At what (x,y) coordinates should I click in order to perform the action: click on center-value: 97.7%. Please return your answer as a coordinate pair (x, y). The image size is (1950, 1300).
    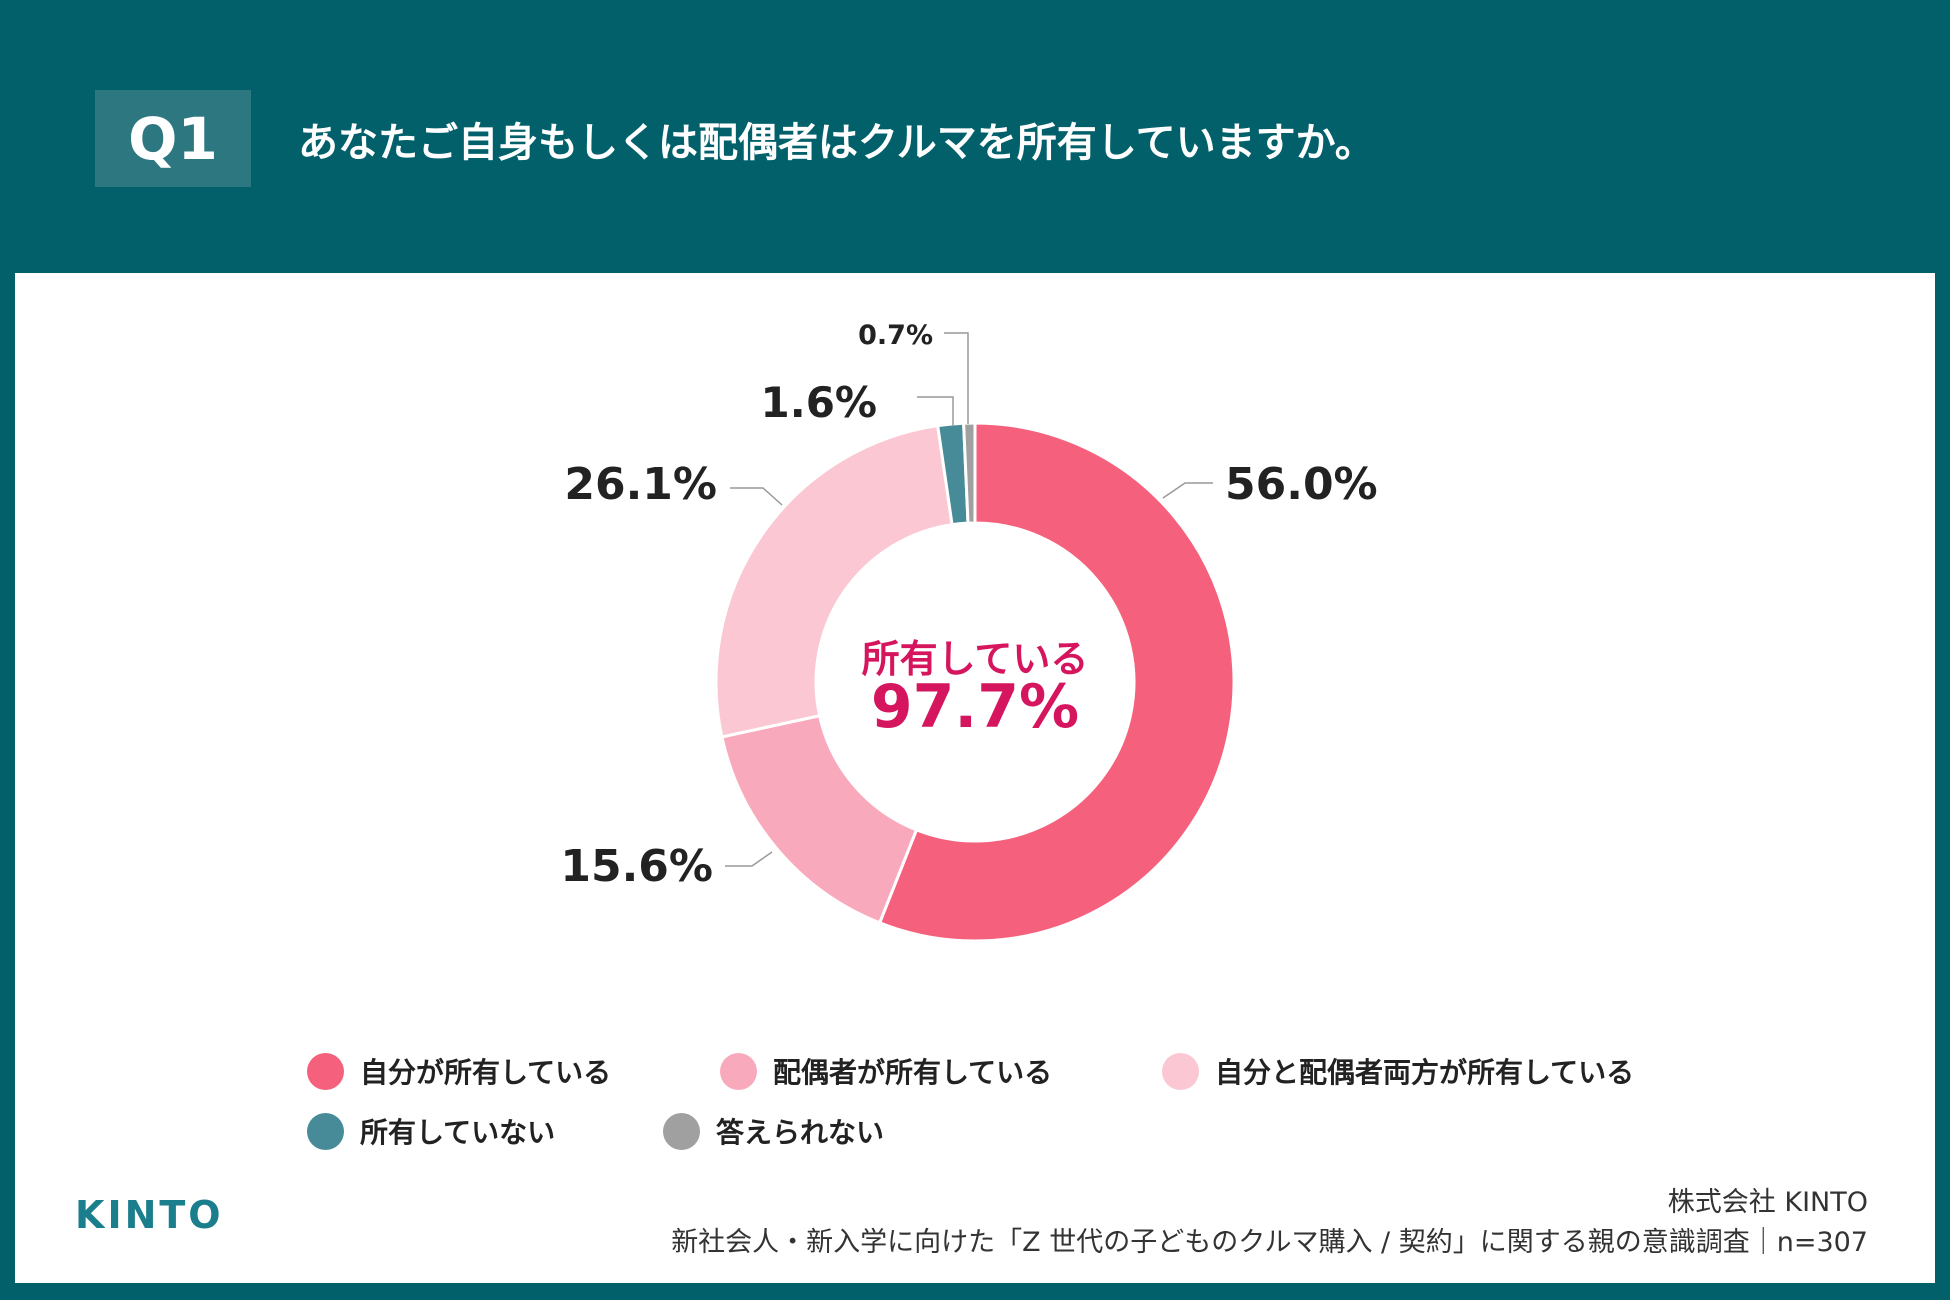
    Looking at the image, I should click on (975, 707).